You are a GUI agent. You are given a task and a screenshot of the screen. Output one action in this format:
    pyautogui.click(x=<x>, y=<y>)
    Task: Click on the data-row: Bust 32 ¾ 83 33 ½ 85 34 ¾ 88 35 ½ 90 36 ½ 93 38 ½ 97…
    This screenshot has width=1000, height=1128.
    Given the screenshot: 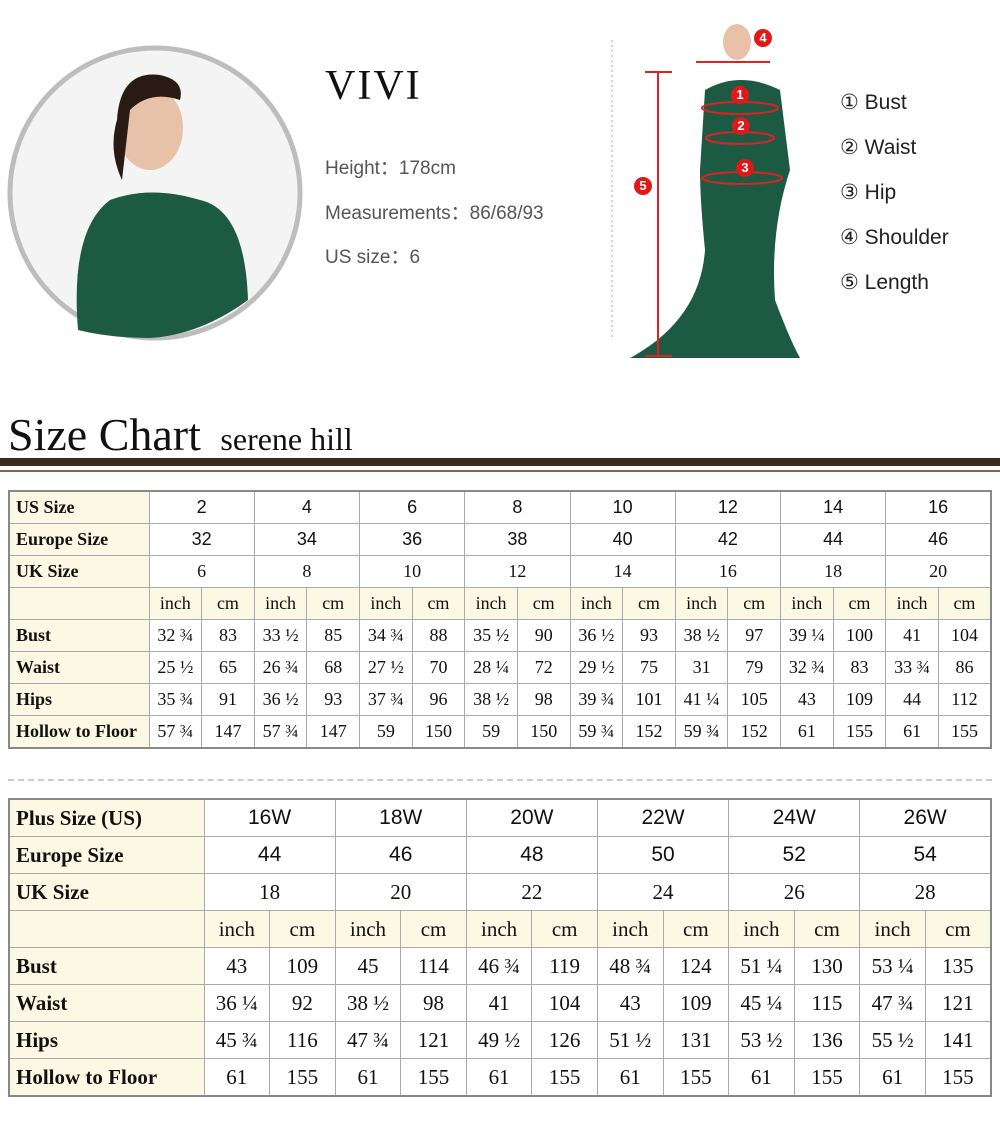 What is the action you would take?
    pyautogui.click(x=500, y=635)
    